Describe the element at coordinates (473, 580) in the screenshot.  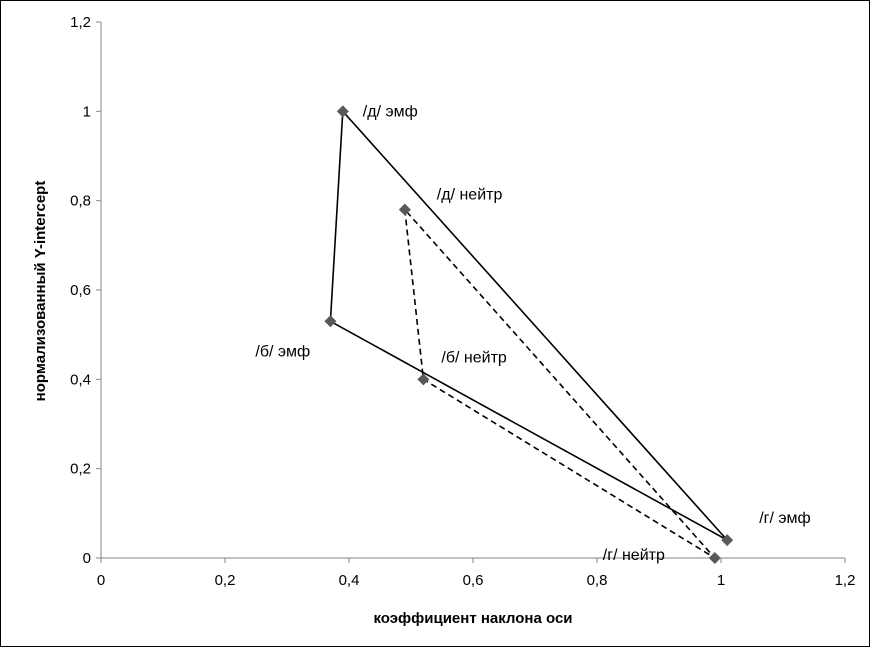
I see `x-tick-label: 0,6` at that location.